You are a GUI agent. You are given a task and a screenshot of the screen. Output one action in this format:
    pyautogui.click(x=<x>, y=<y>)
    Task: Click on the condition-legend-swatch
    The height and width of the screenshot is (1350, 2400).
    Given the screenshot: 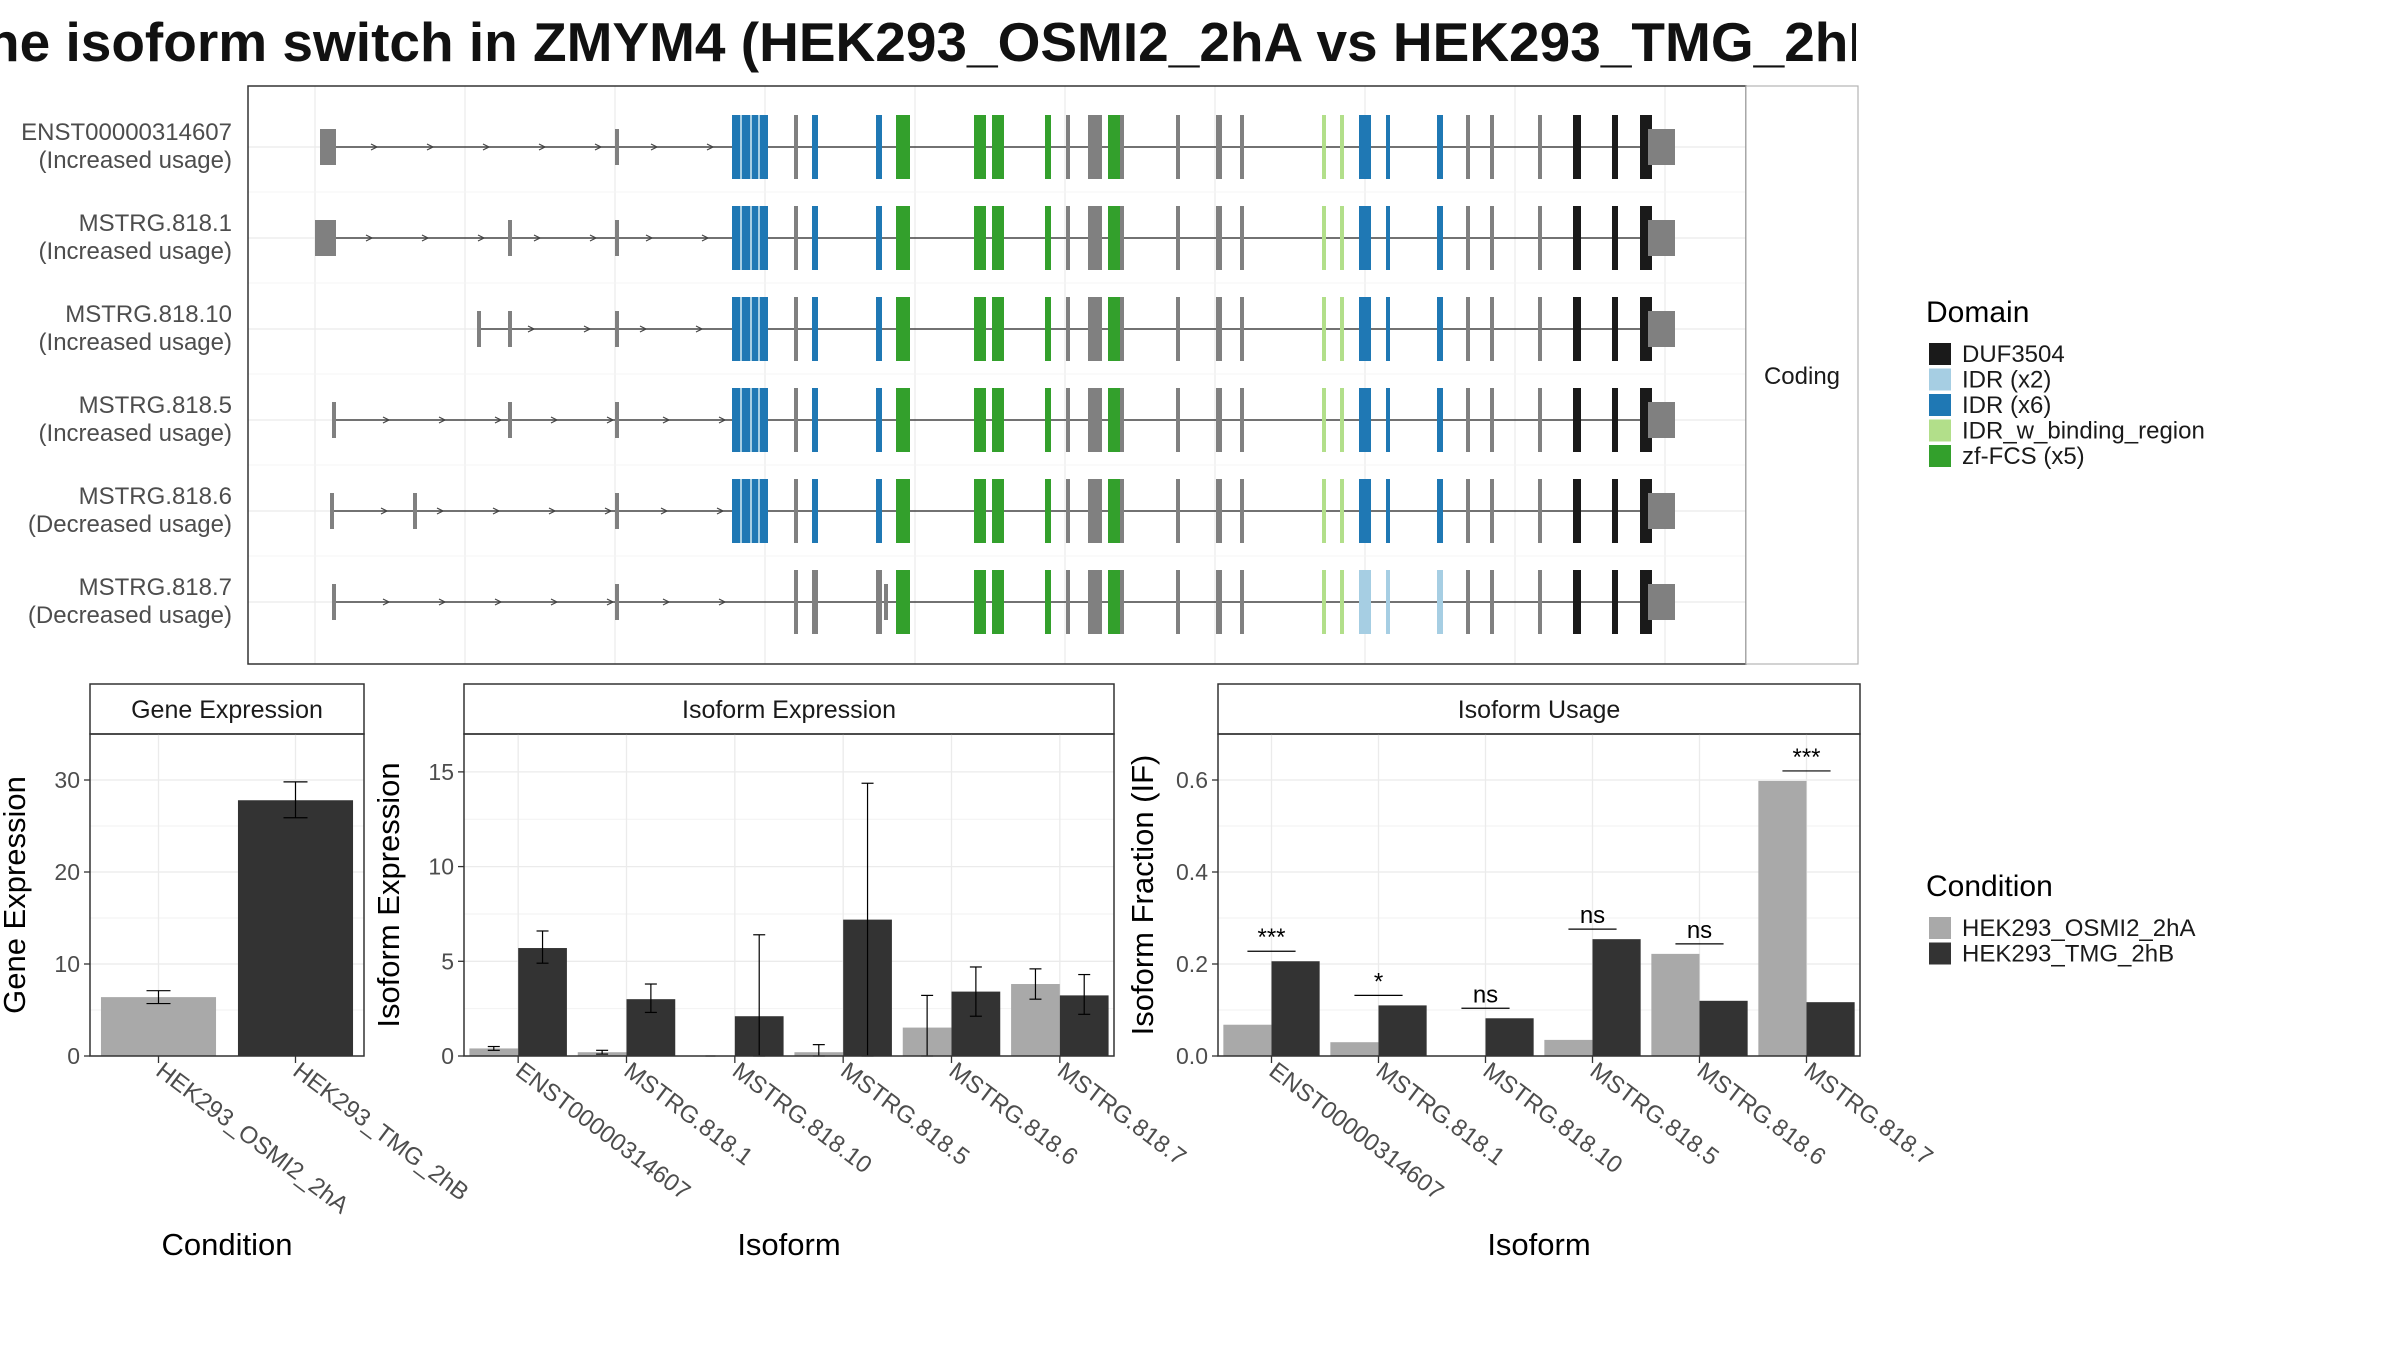 What is the action you would take?
    pyautogui.click(x=1940, y=928)
    